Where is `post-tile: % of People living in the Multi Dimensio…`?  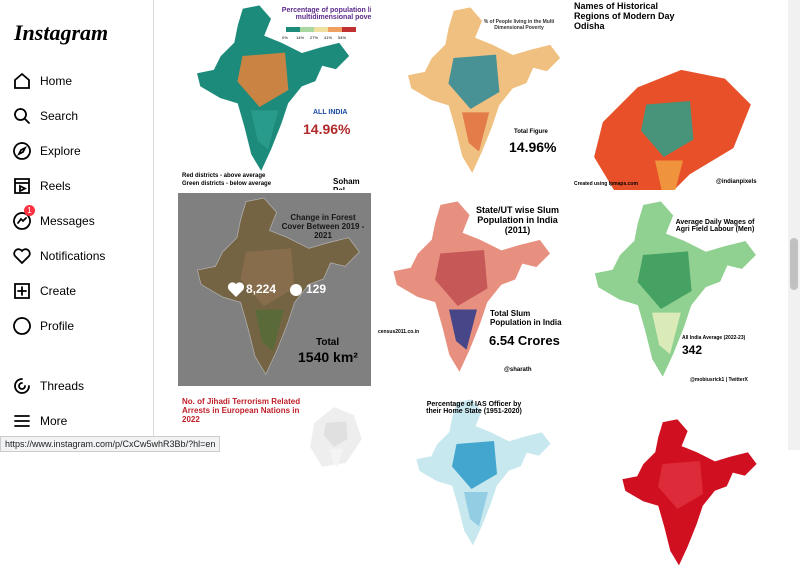 post-tile: % of People living in the Multi Dimensio… is located at coordinates (470, 95).